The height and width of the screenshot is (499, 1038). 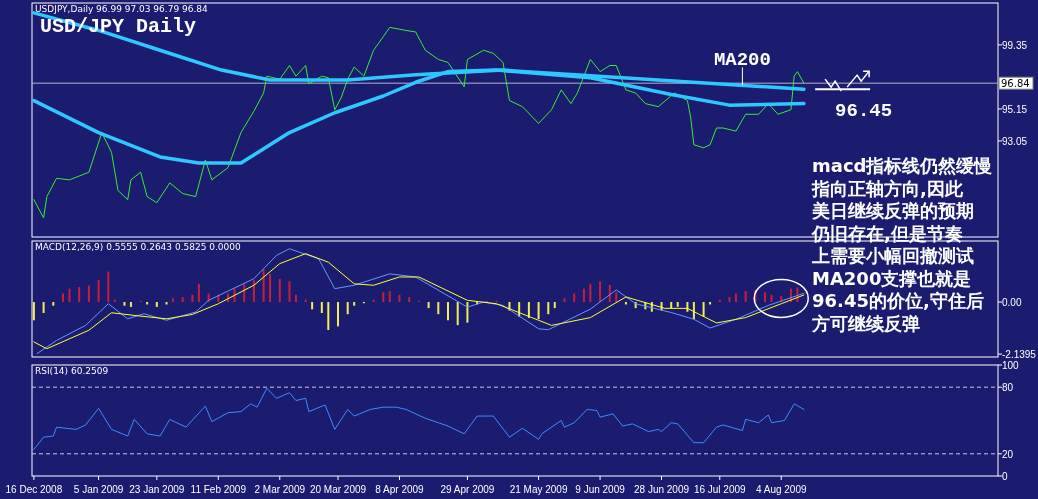 What do you see at coordinates (892, 255) in the screenshot?
I see `annotation: 上需要小幅回撤测试` at bounding box center [892, 255].